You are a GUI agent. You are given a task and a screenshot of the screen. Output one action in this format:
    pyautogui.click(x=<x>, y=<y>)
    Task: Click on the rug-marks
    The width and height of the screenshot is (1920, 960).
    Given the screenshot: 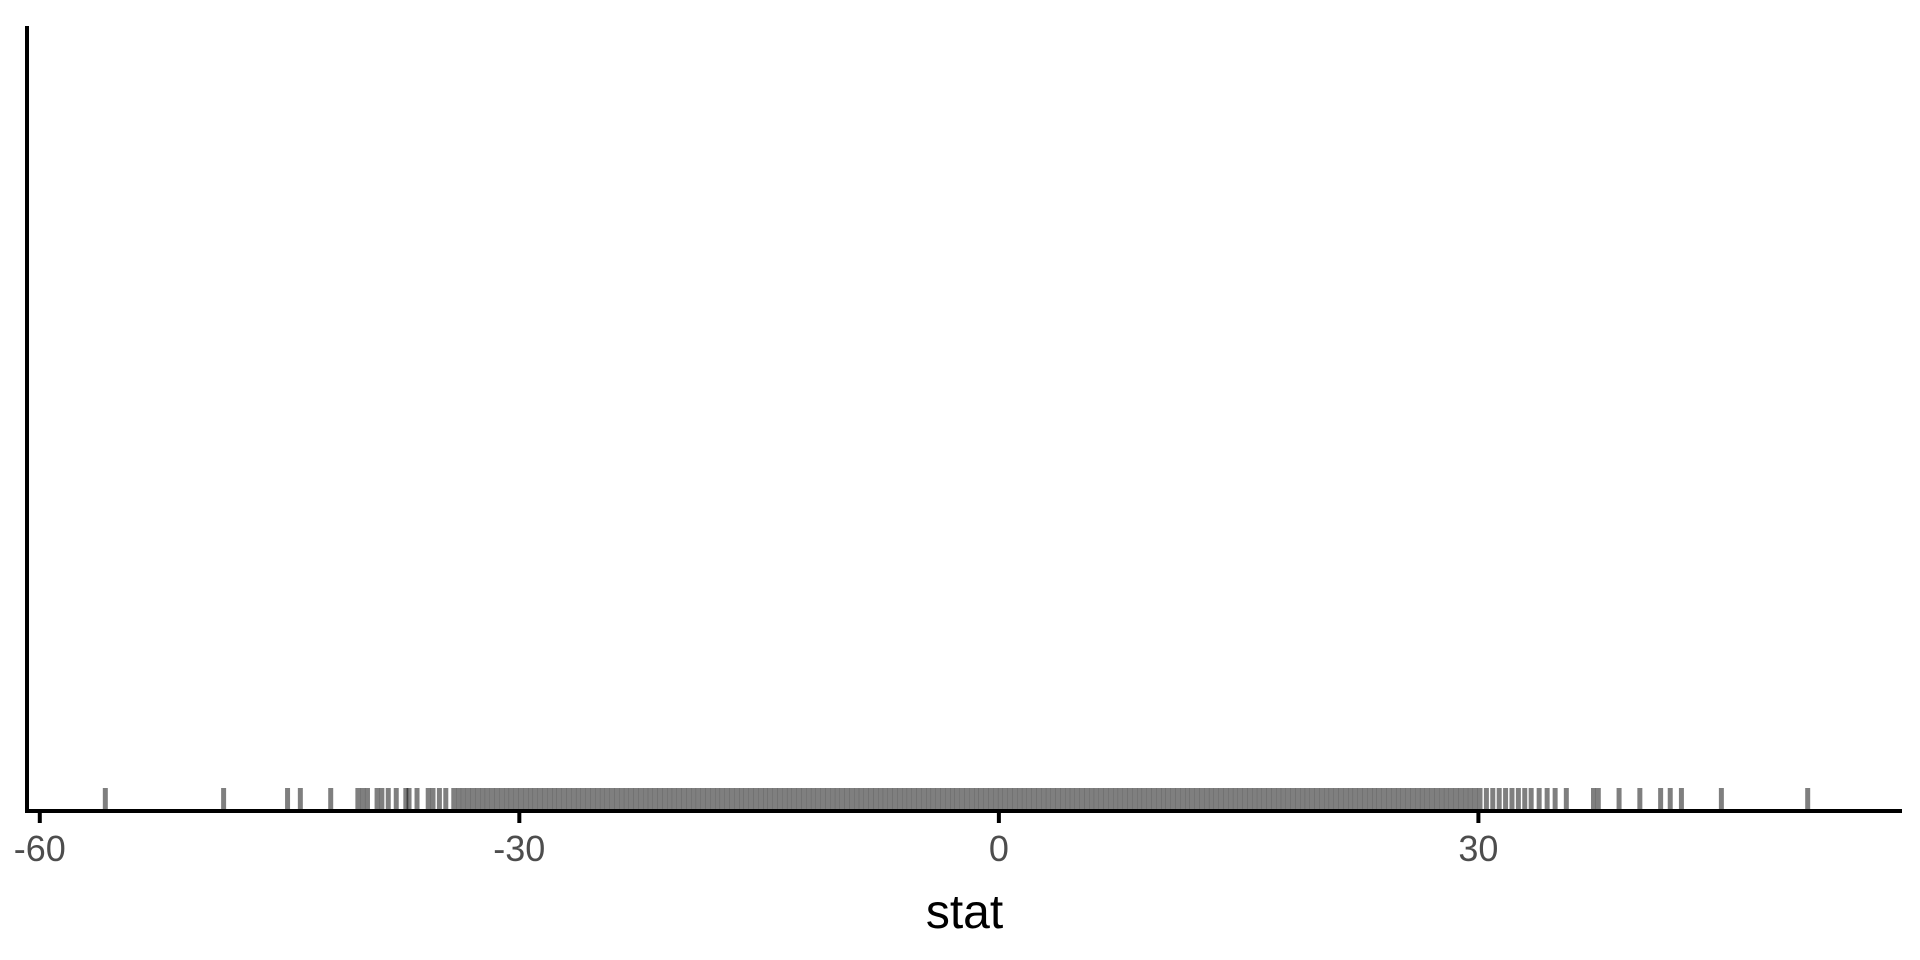 What is the action you would take?
    pyautogui.click(x=956, y=799)
    